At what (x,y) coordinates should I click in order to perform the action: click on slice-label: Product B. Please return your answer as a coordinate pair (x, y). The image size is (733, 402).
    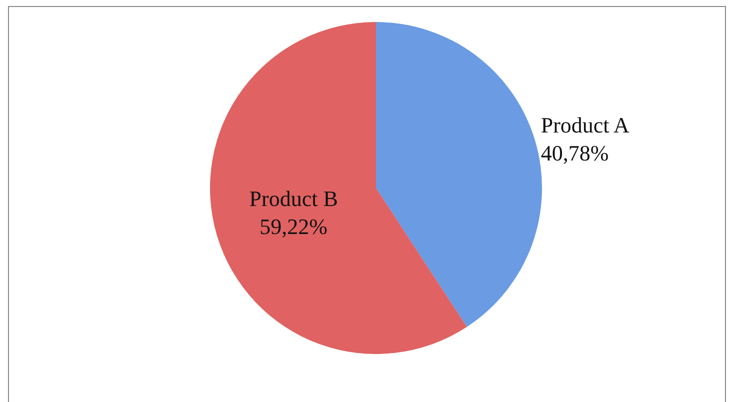
    Looking at the image, I should click on (293, 199).